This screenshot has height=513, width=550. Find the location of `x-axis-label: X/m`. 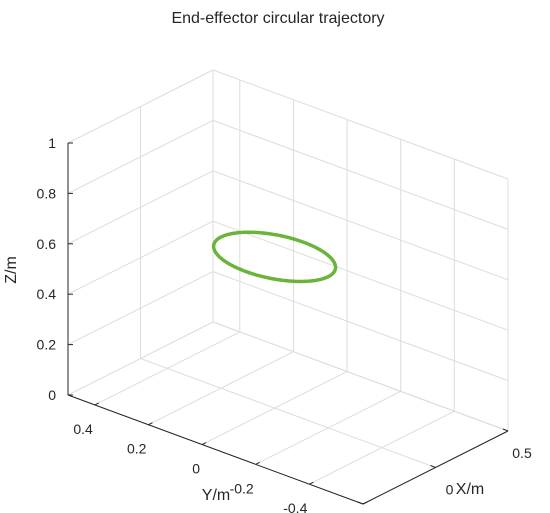

x-axis-label: X/m is located at coordinates (470, 489).